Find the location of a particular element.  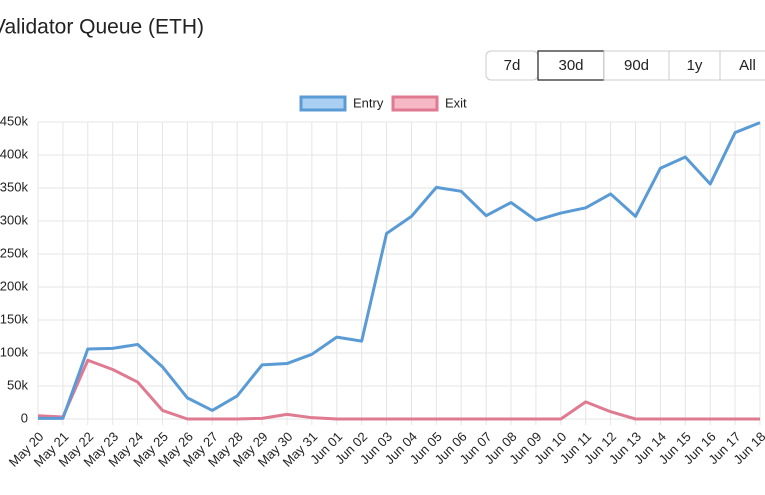

page-title: Validator Queue (ETH) is located at coordinates (102, 27).